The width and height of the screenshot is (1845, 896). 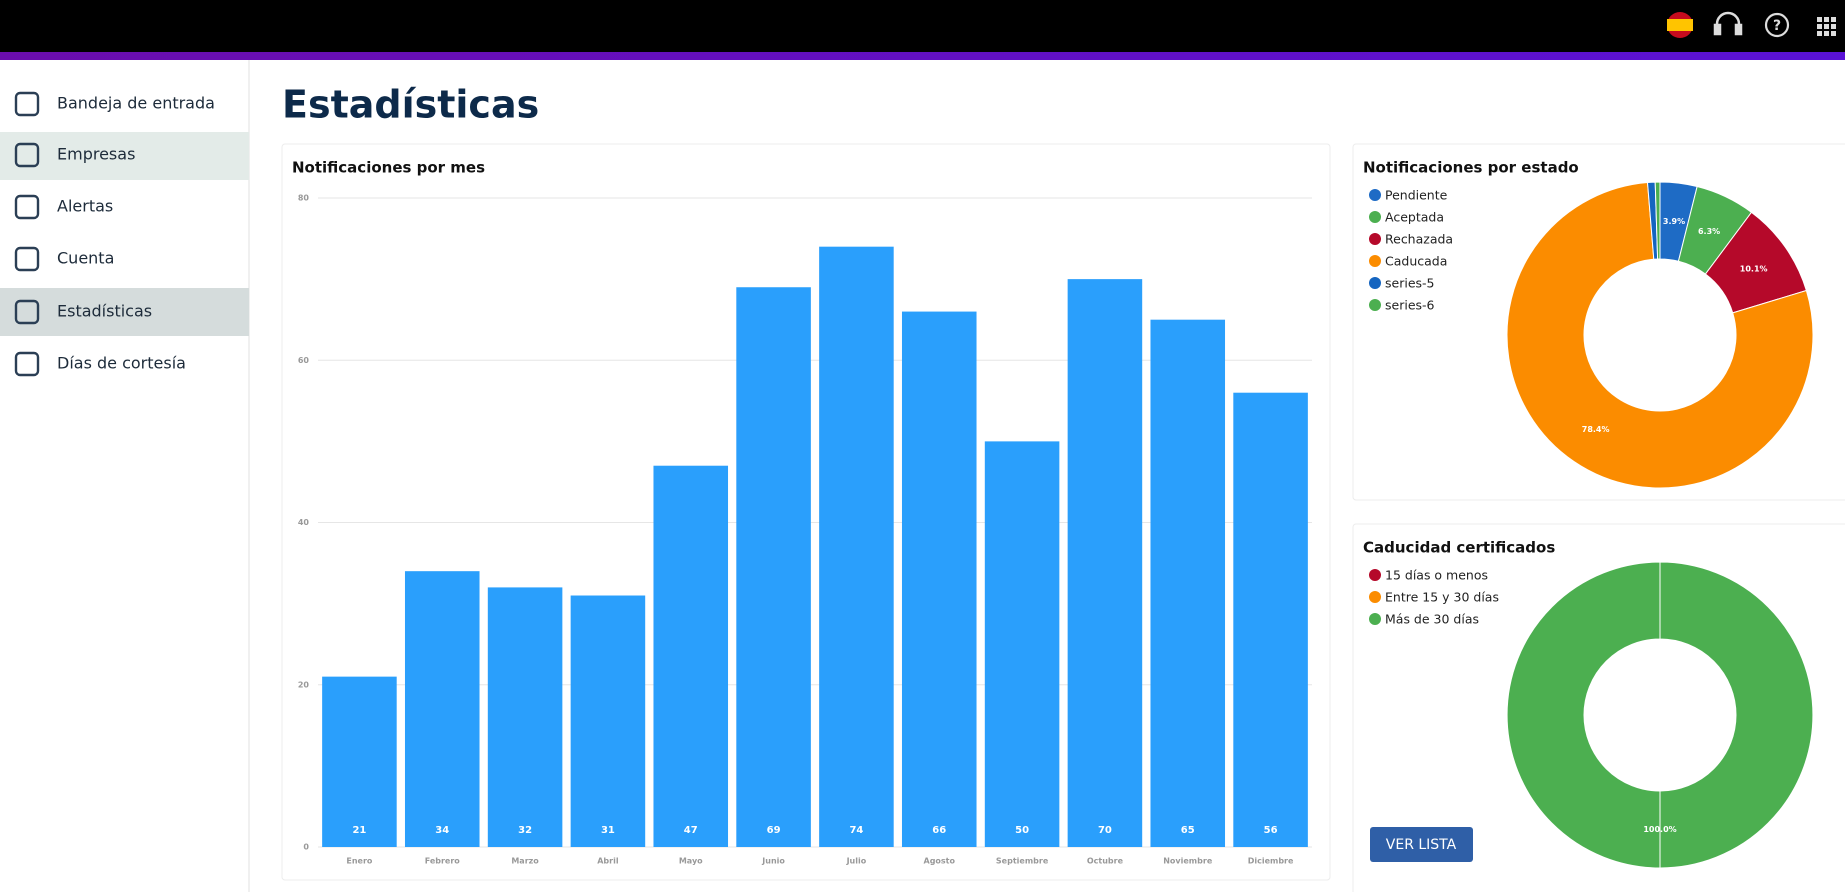 What do you see at coordinates (85, 206) in the screenshot?
I see `nav-label: Alertas` at bounding box center [85, 206].